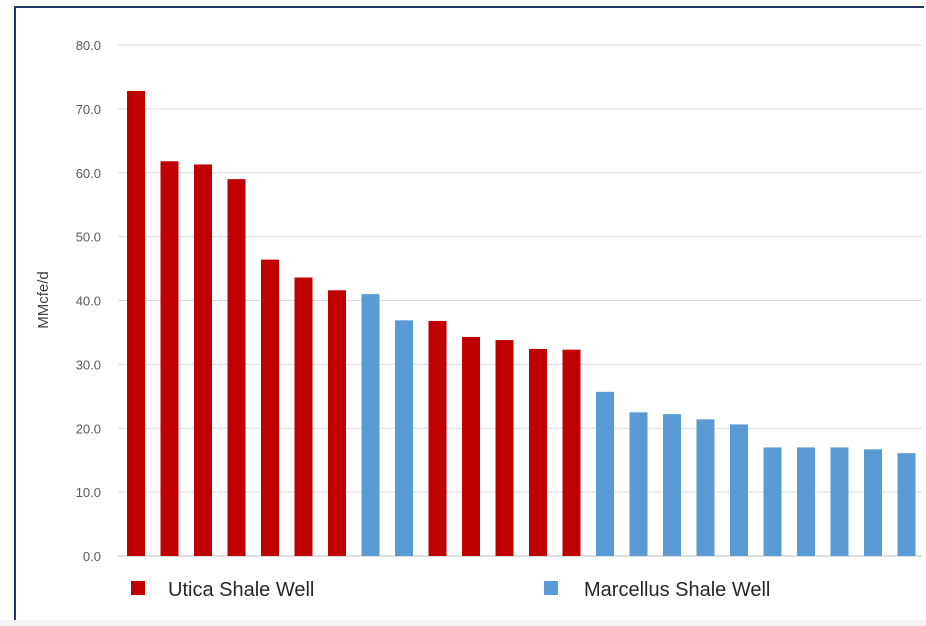 The image size is (926, 626). Describe the element at coordinates (677, 590) in the screenshot. I see `legend-label-marcellus: Marcellus Shale Well` at that location.